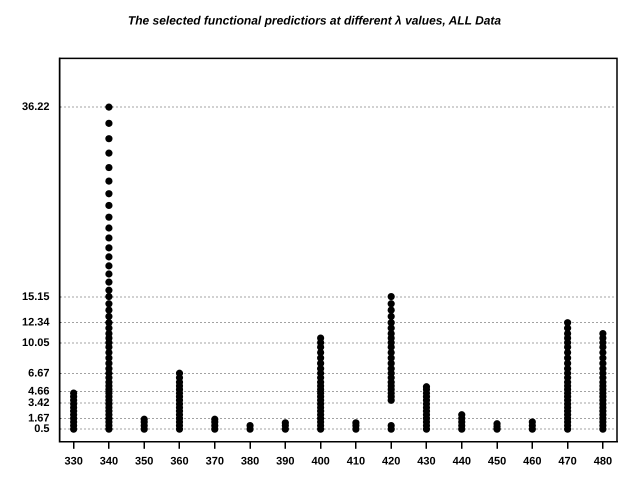 The image size is (629, 486). Describe the element at coordinates (36, 343) in the screenshot. I see `y-tick-label: 10.05` at that location.